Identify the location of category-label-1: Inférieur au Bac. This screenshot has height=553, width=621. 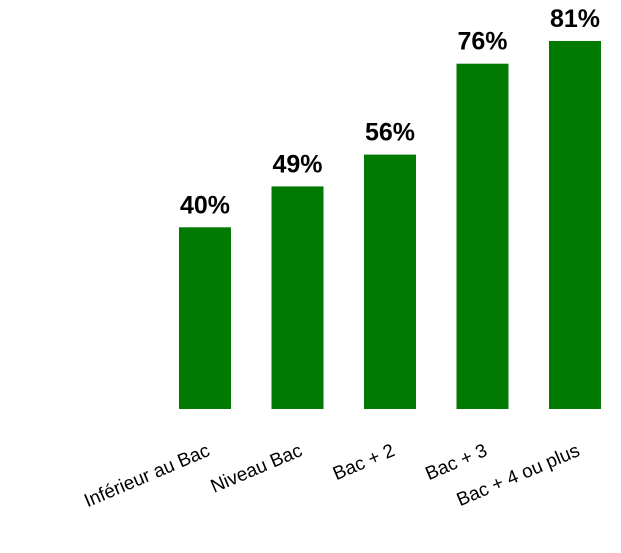
(147, 476).